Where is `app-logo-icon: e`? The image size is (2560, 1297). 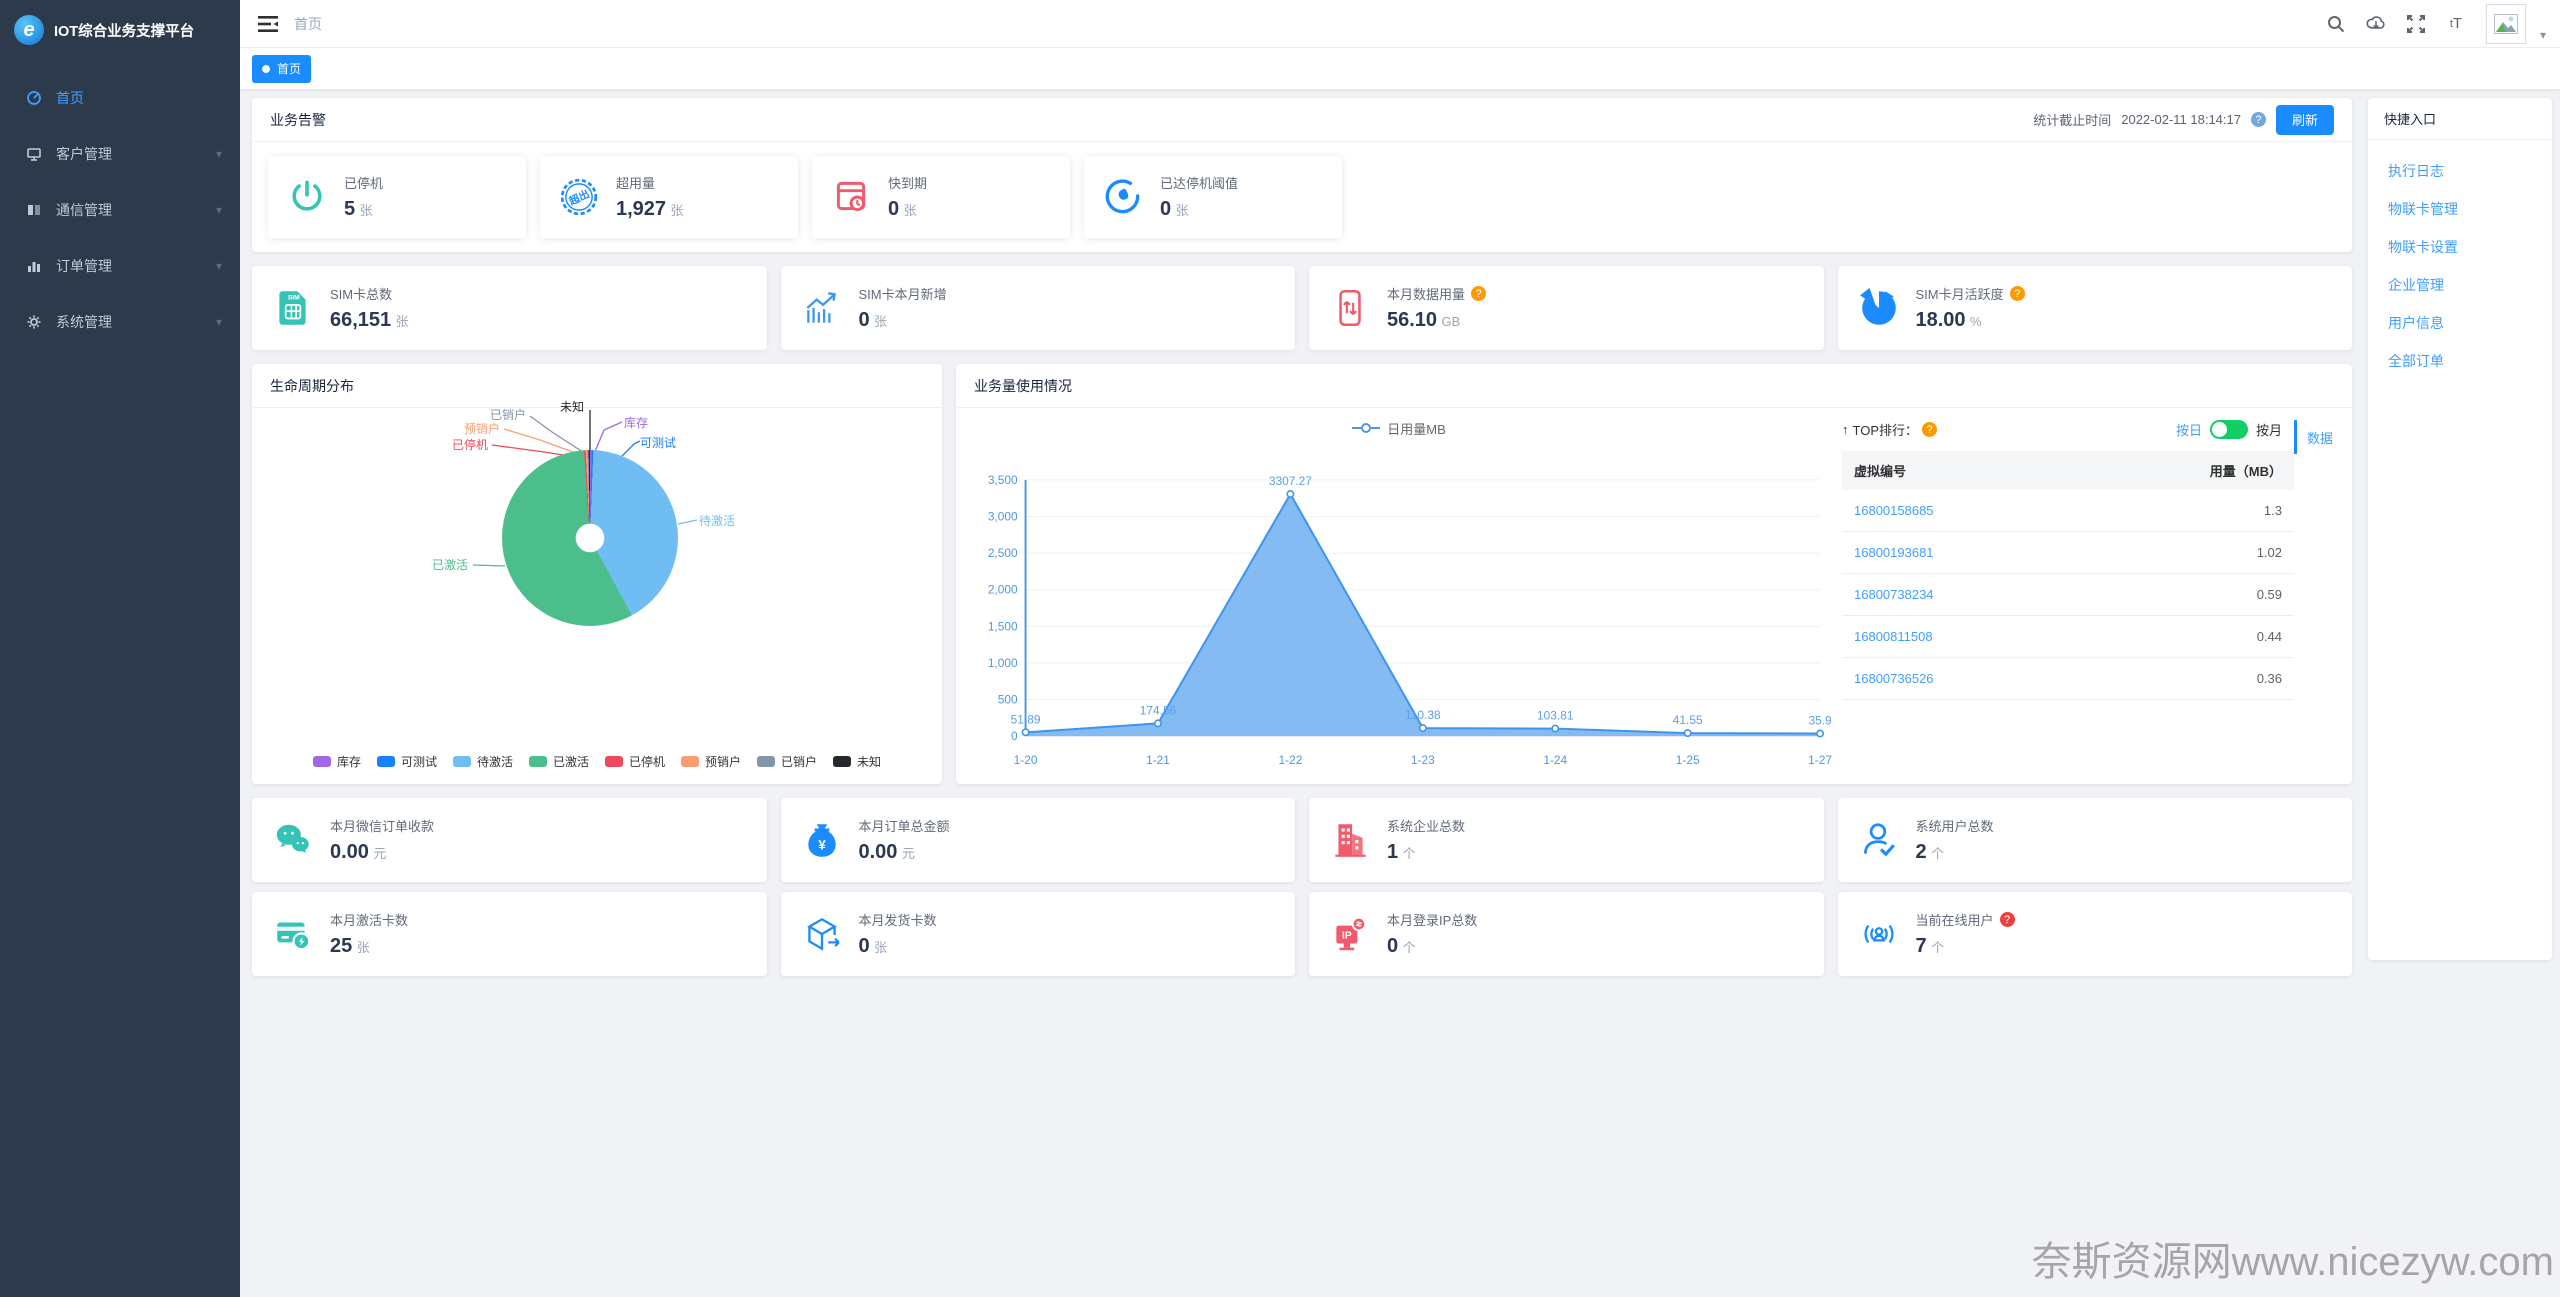 app-logo-icon: e is located at coordinates (29, 30).